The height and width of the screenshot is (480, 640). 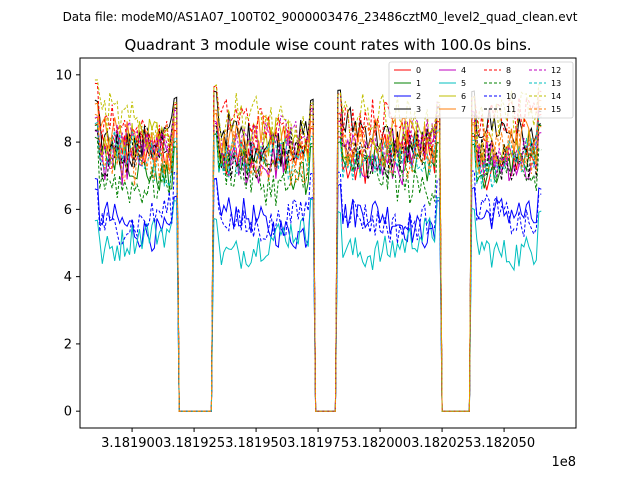 I want to click on legend-label-15: 15, so click(x=556, y=109).